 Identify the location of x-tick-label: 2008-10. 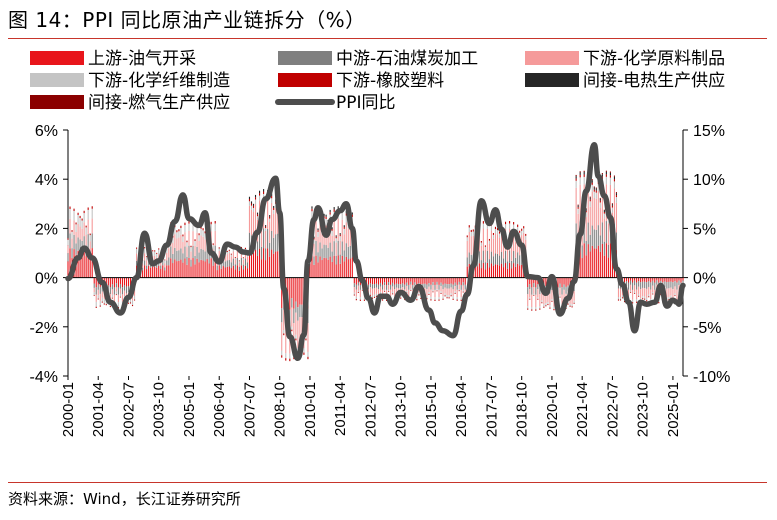
(280, 409).